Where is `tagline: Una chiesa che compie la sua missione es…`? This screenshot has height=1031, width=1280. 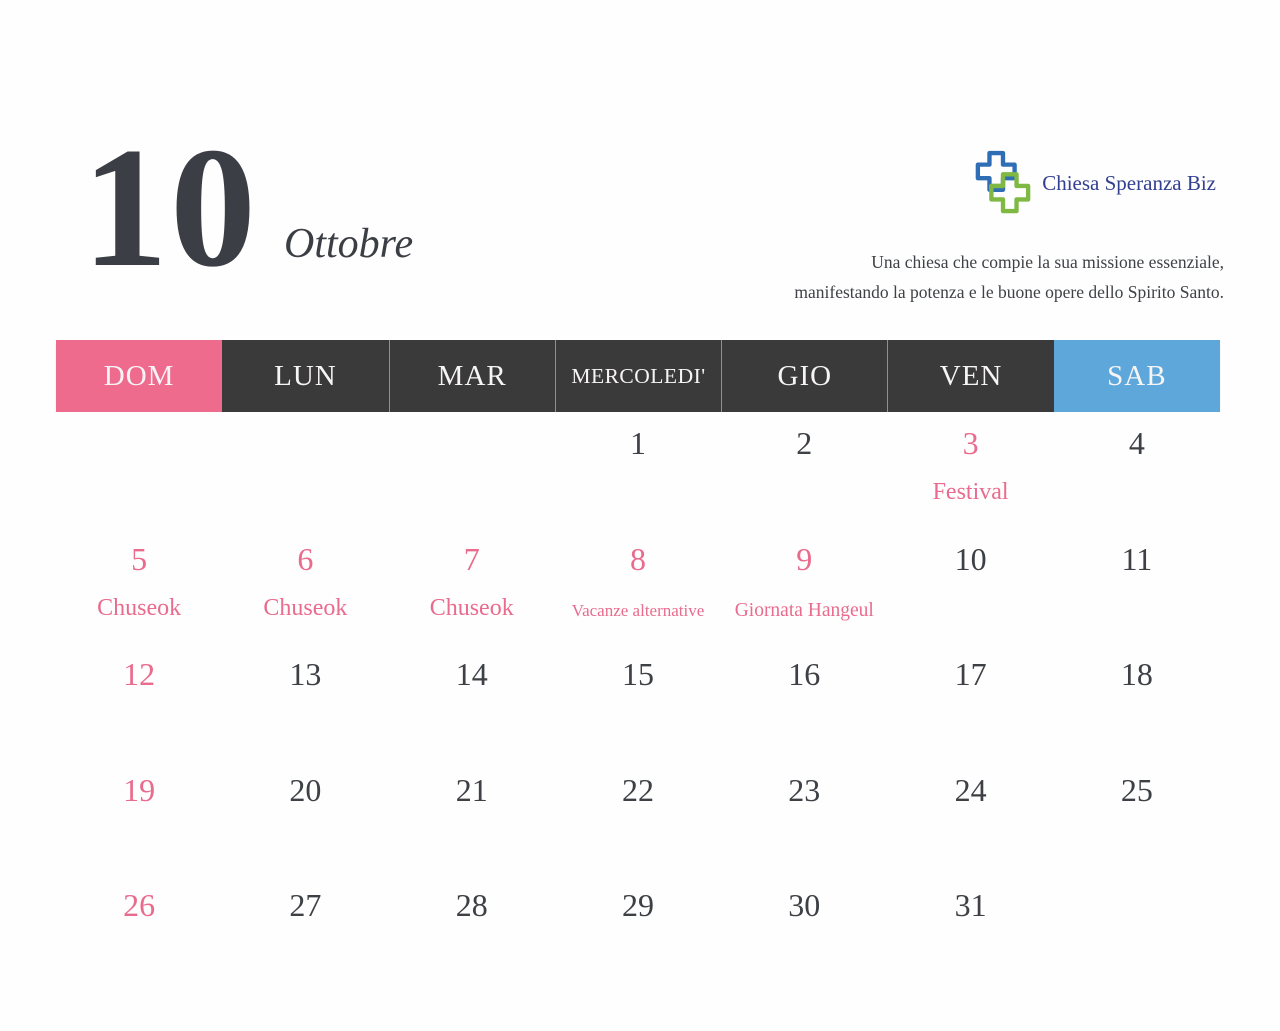 tagline: Una chiesa che compie la sua missione es… is located at coordinates (1009, 277).